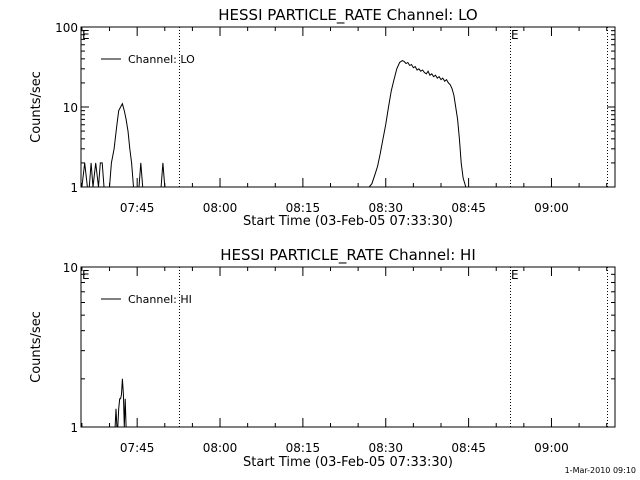 This screenshot has height=480, width=640. I want to click on chart-title: HESSI PARTICLE_RATE Channel: HI, so click(348, 255).